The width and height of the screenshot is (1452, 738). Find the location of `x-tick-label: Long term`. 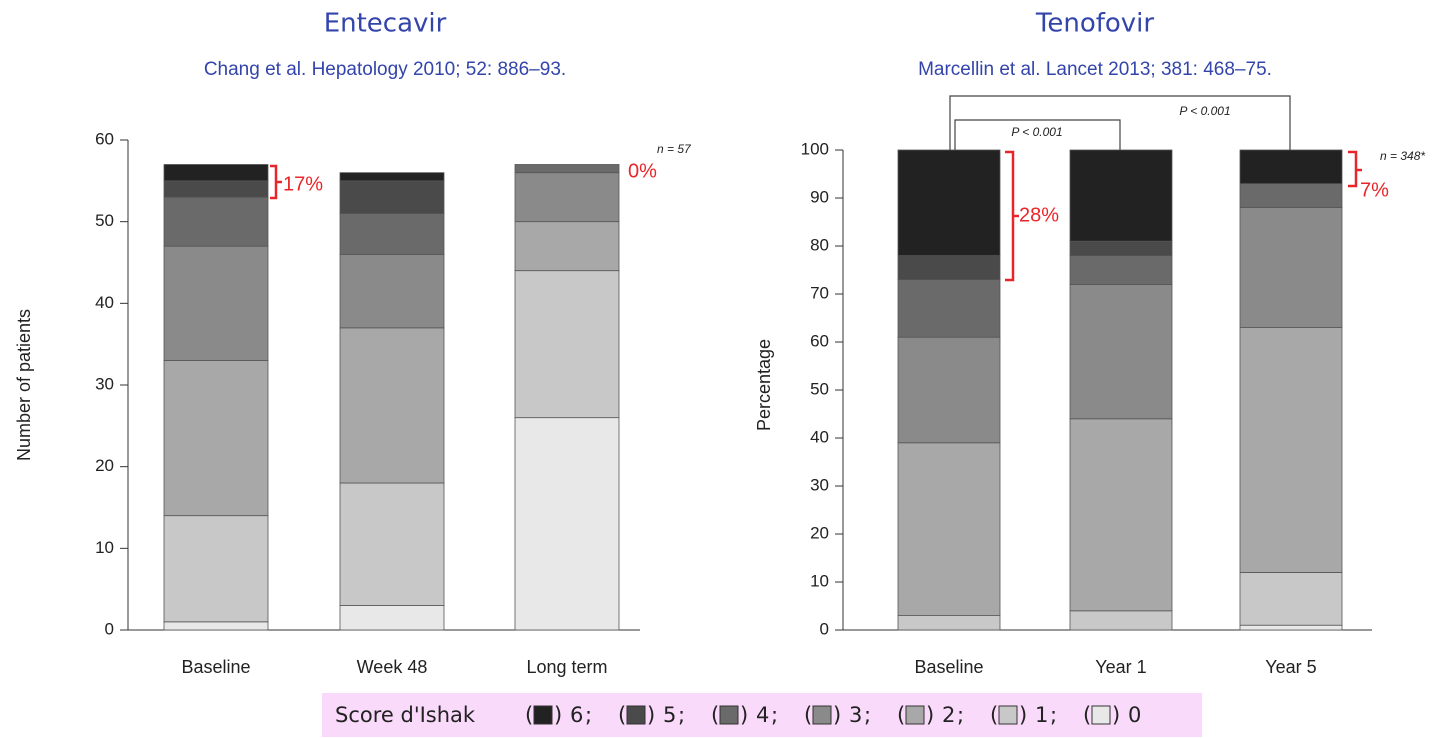

x-tick-label: Long term is located at coordinates (566, 667).